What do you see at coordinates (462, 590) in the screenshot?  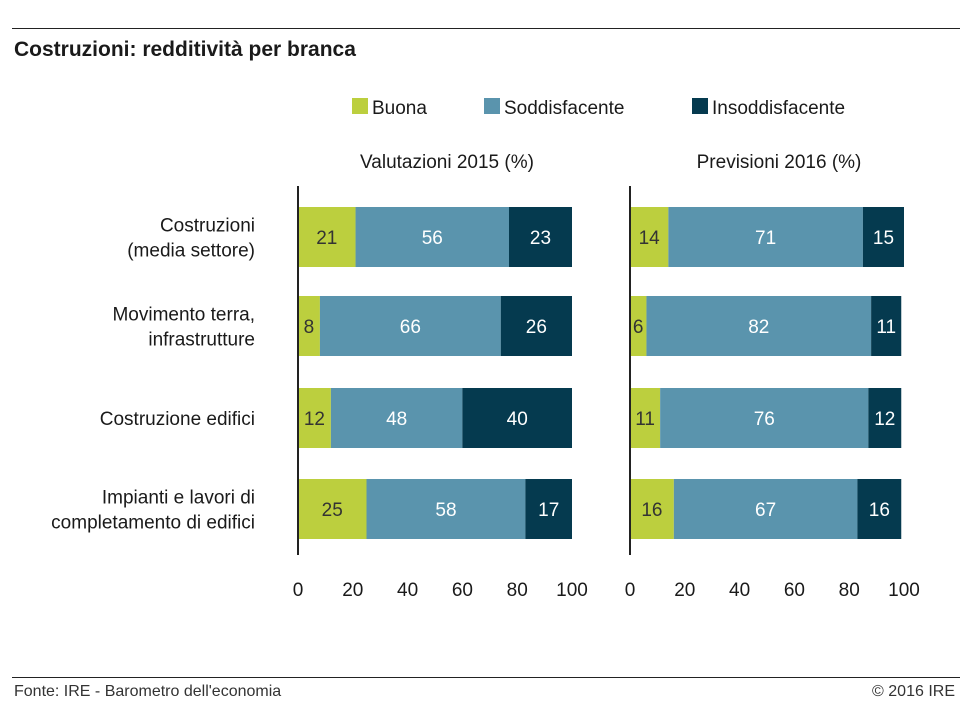 I see `tick-label-p0-3: 60` at bounding box center [462, 590].